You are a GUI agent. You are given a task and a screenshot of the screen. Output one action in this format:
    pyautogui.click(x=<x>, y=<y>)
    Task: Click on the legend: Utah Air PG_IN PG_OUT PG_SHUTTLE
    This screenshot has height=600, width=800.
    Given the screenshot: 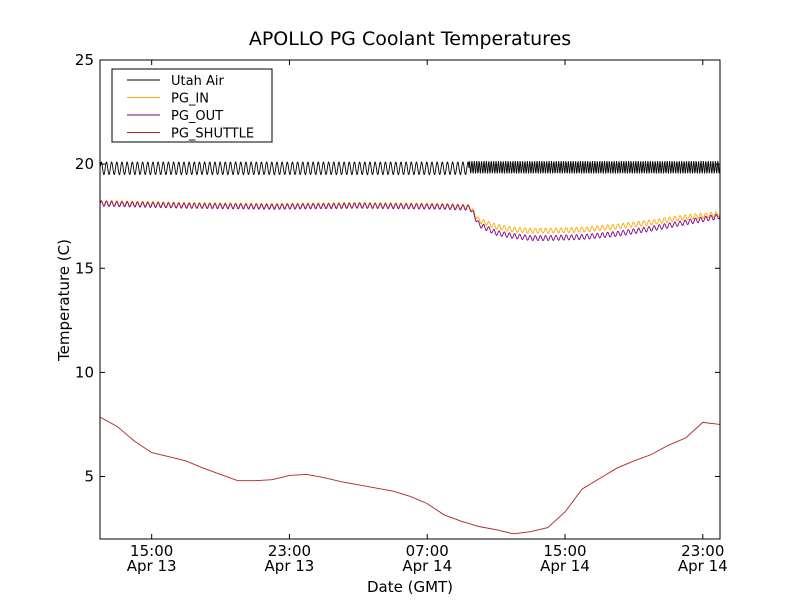 What is the action you would take?
    pyautogui.click(x=192, y=105)
    